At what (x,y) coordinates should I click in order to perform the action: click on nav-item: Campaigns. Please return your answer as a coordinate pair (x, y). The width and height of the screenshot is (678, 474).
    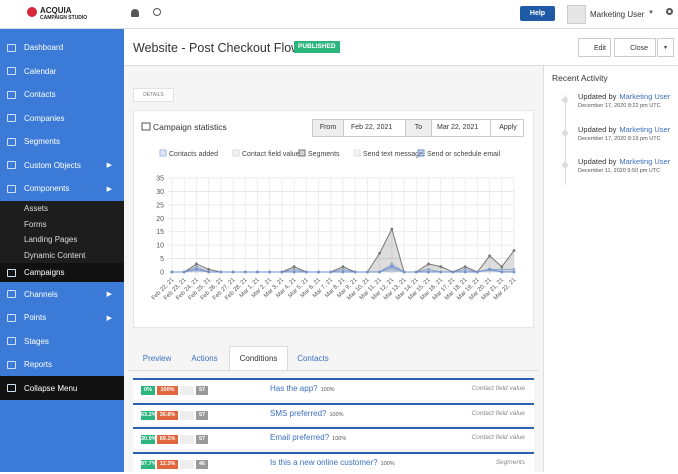
    Looking at the image, I should click on (62, 273).